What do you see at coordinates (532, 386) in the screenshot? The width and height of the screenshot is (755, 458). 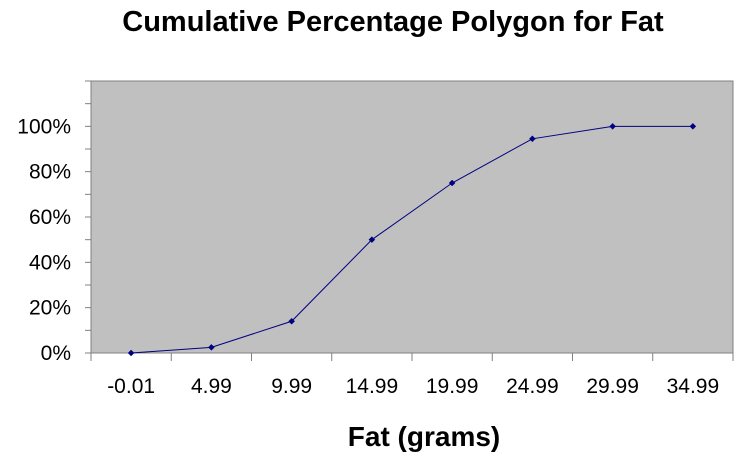 I see `x-tick-label: 24.99` at bounding box center [532, 386].